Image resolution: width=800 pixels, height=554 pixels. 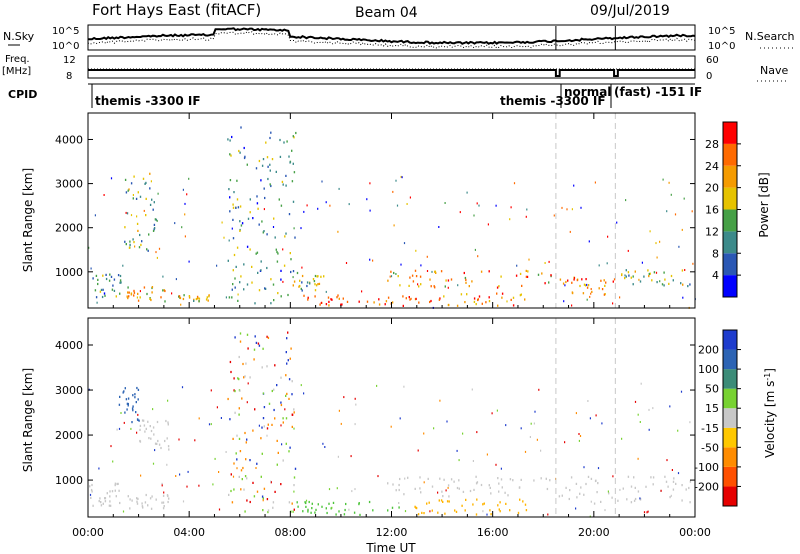 What do you see at coordinates (730, 457) in the screenshot?
I see `colorbar-segment` at bounding box center [730, 457].